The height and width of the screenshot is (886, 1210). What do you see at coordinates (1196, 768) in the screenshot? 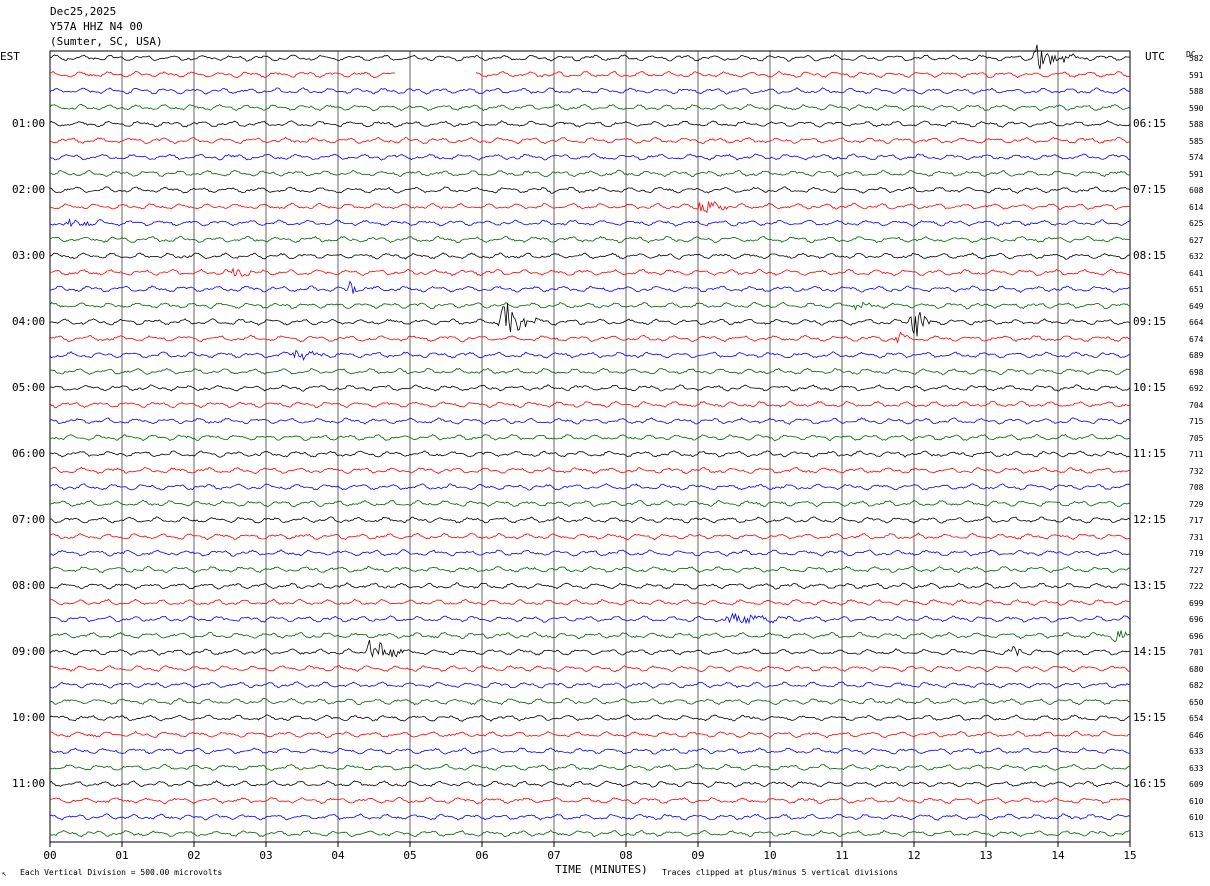
I see `dc-offset-label: 633` at bounding box center [1196, 768].